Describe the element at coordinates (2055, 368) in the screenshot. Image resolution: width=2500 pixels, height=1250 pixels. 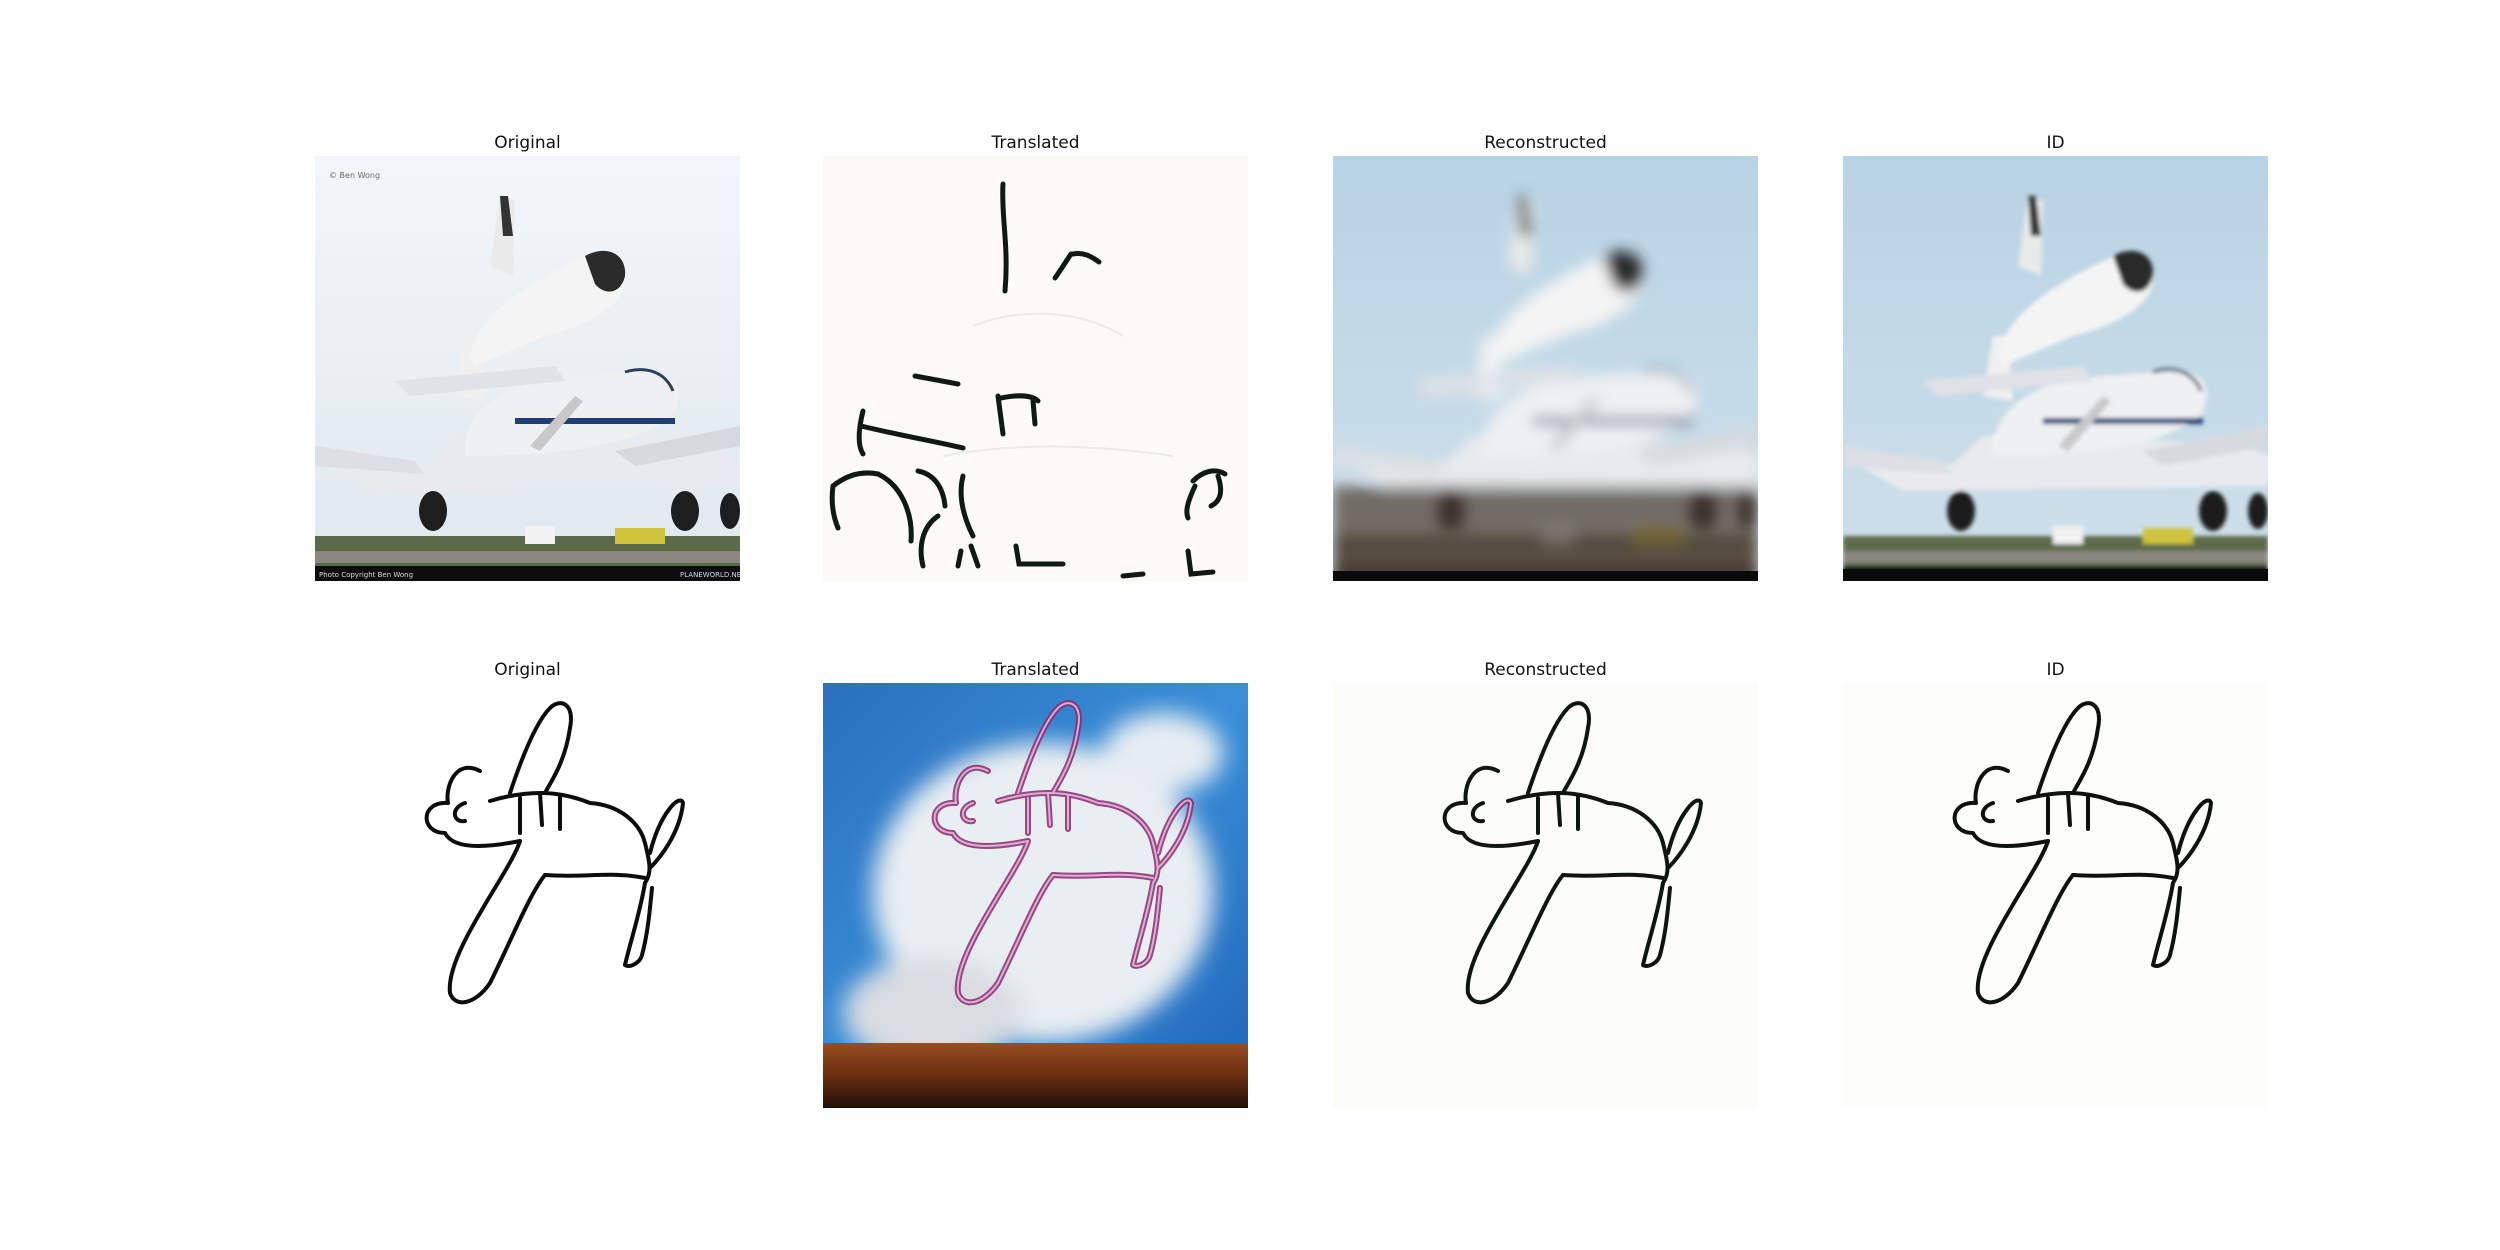
I see `identity-photo-image` at that location.